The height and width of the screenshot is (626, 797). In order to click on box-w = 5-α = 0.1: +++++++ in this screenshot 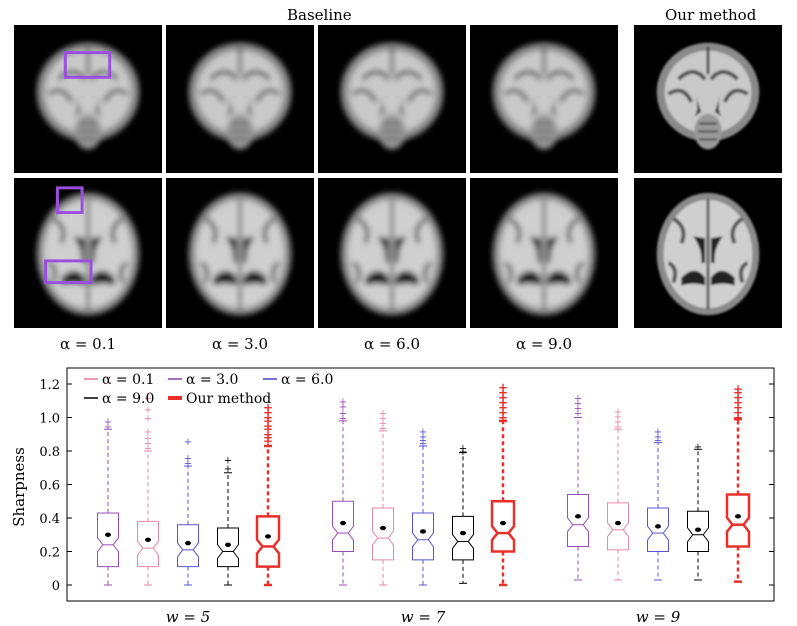, I will do `click(148, 489)`.